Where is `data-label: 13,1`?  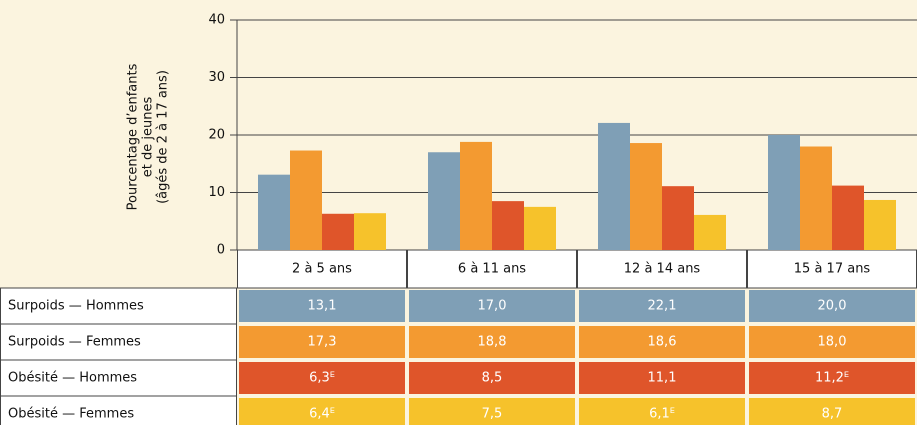 data-label: 13,1 is located at coordinates (322, 306).